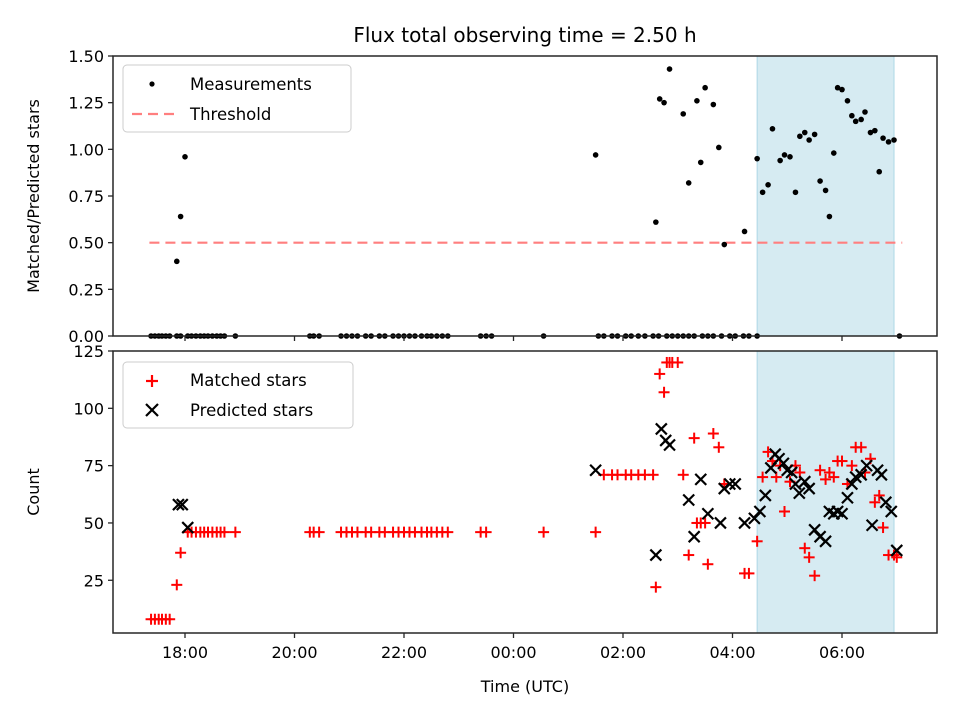 This screenshot has width=960, height=720. What do you see at coordinates (825, 196) in the screenshot?
I see `highlight-span` at bounding box center [825, 196].